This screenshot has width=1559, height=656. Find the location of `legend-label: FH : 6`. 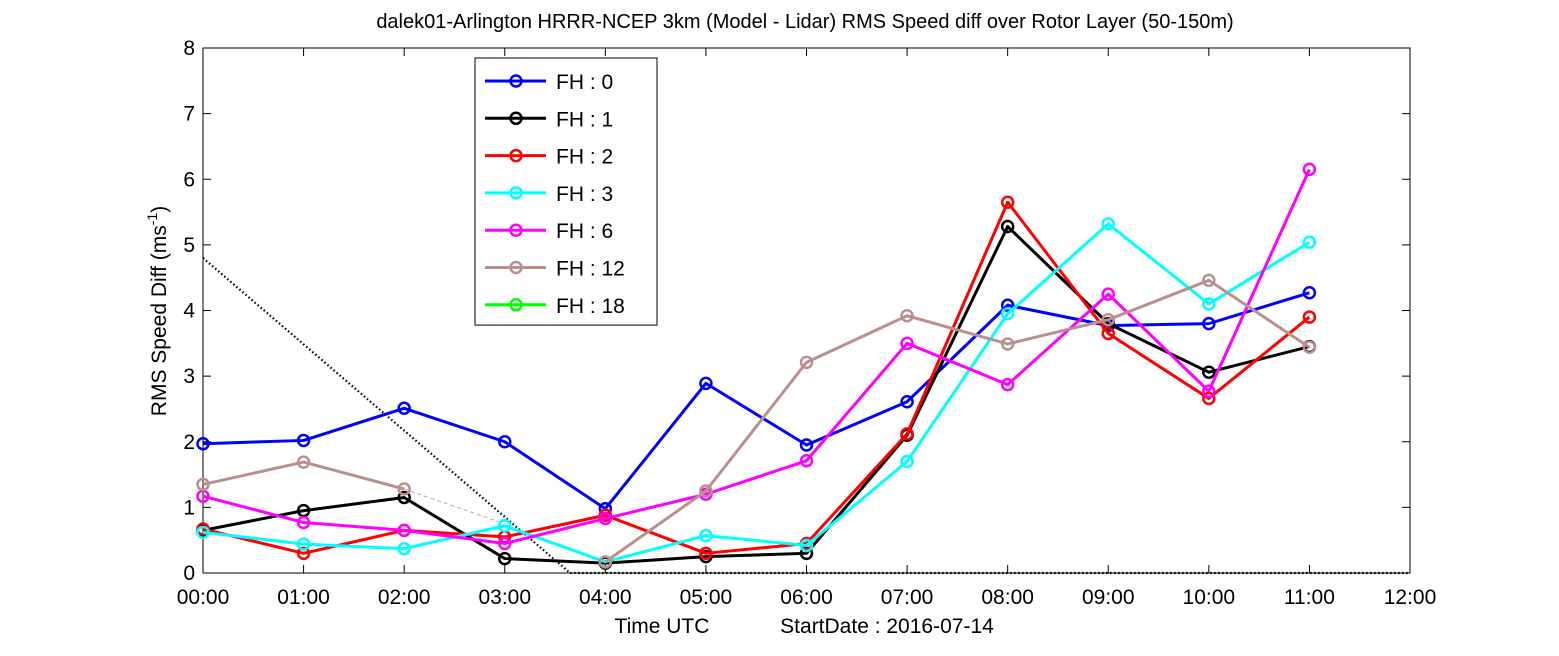

legend-label: FH : 6 is located at coordinates (584, 231).